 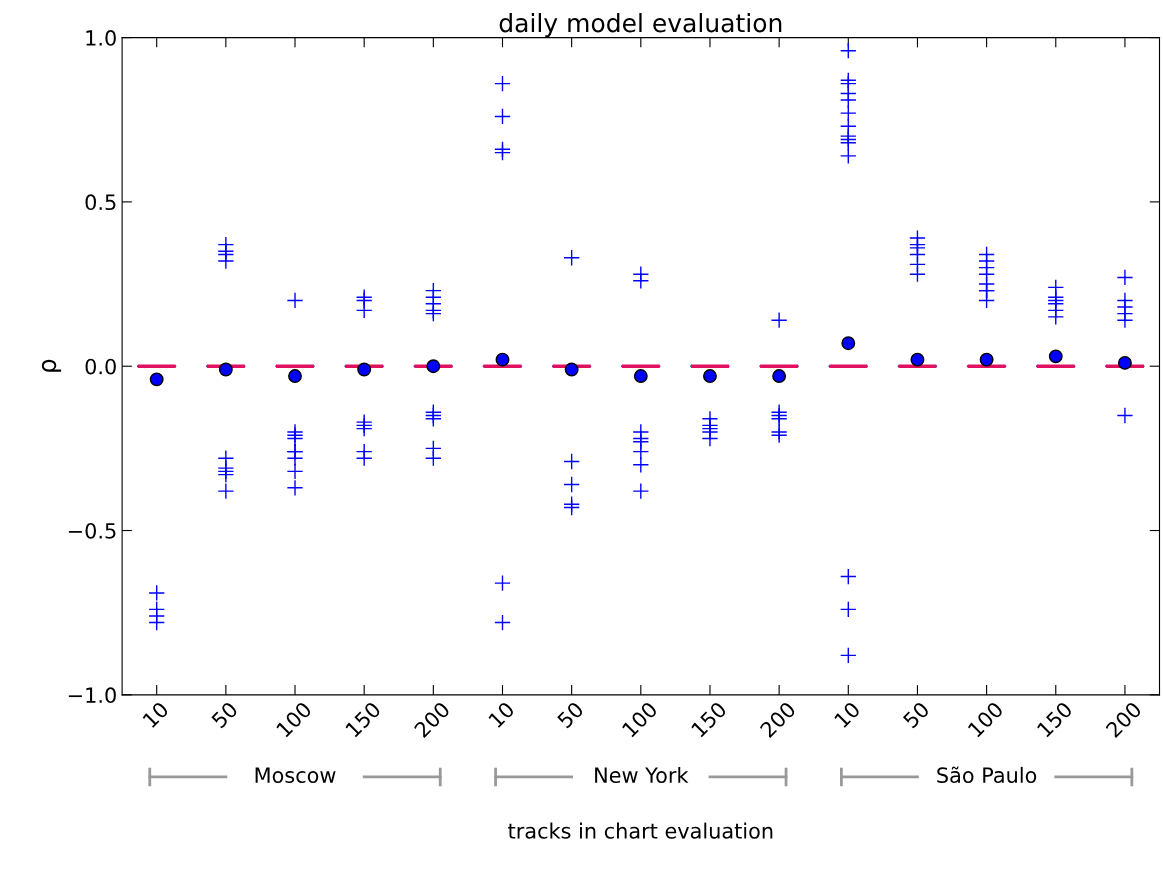 I want to click on y-tick-label: −1.0, so click(x=92, y=695).